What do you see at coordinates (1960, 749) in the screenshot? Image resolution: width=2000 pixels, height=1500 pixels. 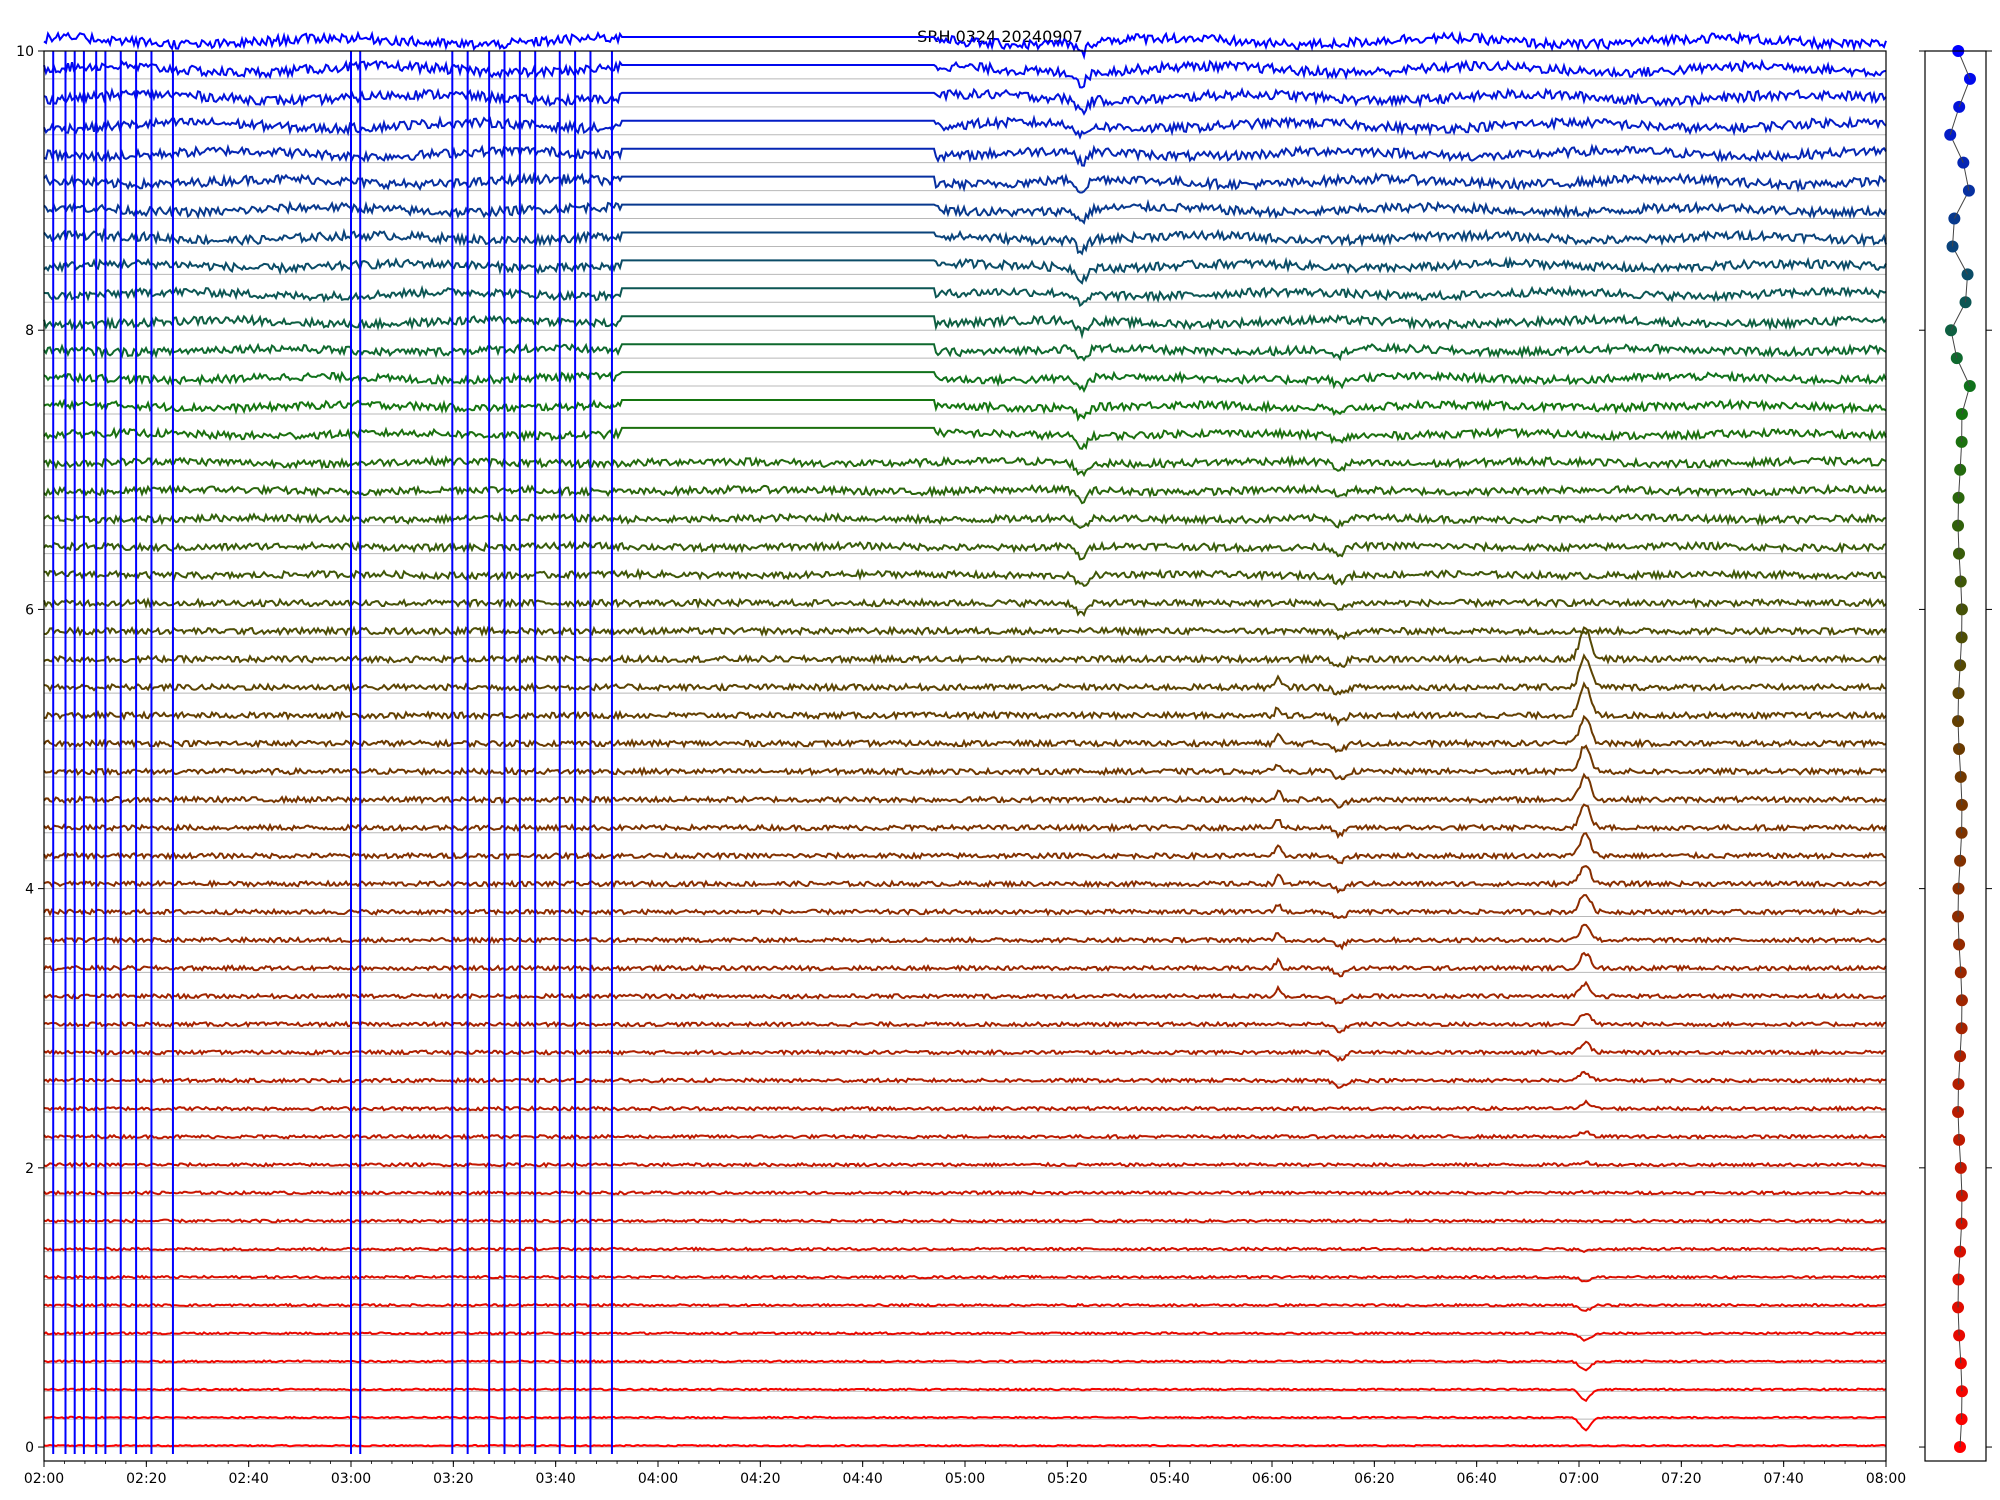 I see `side-panel` at bounding box center [1960, 749].